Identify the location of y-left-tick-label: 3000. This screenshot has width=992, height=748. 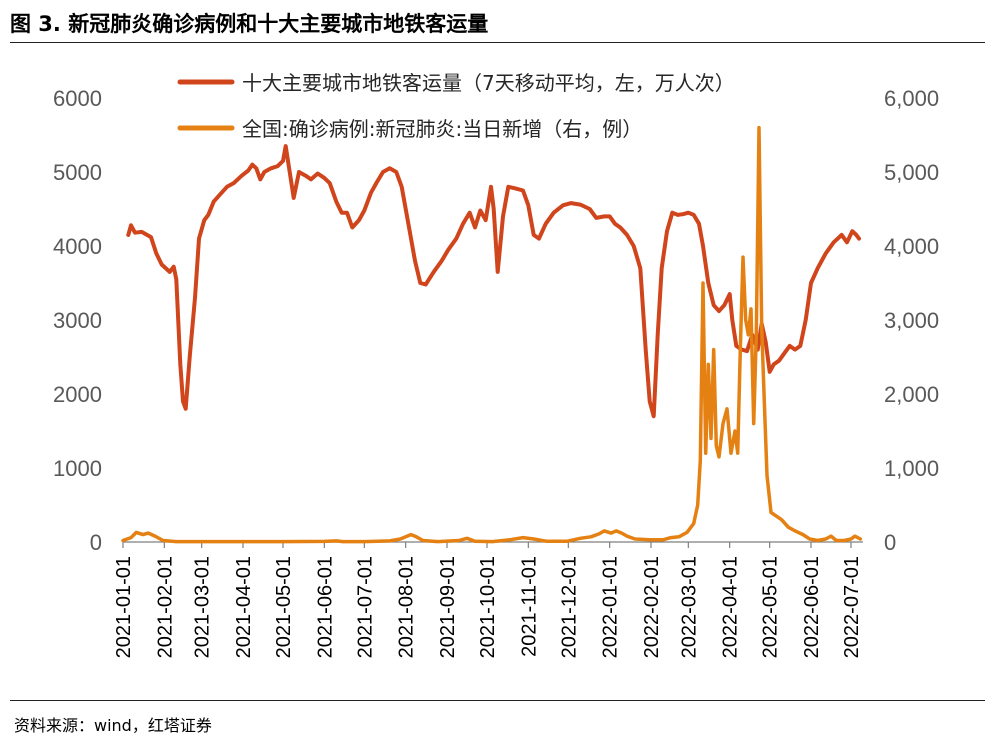
(77, 320).